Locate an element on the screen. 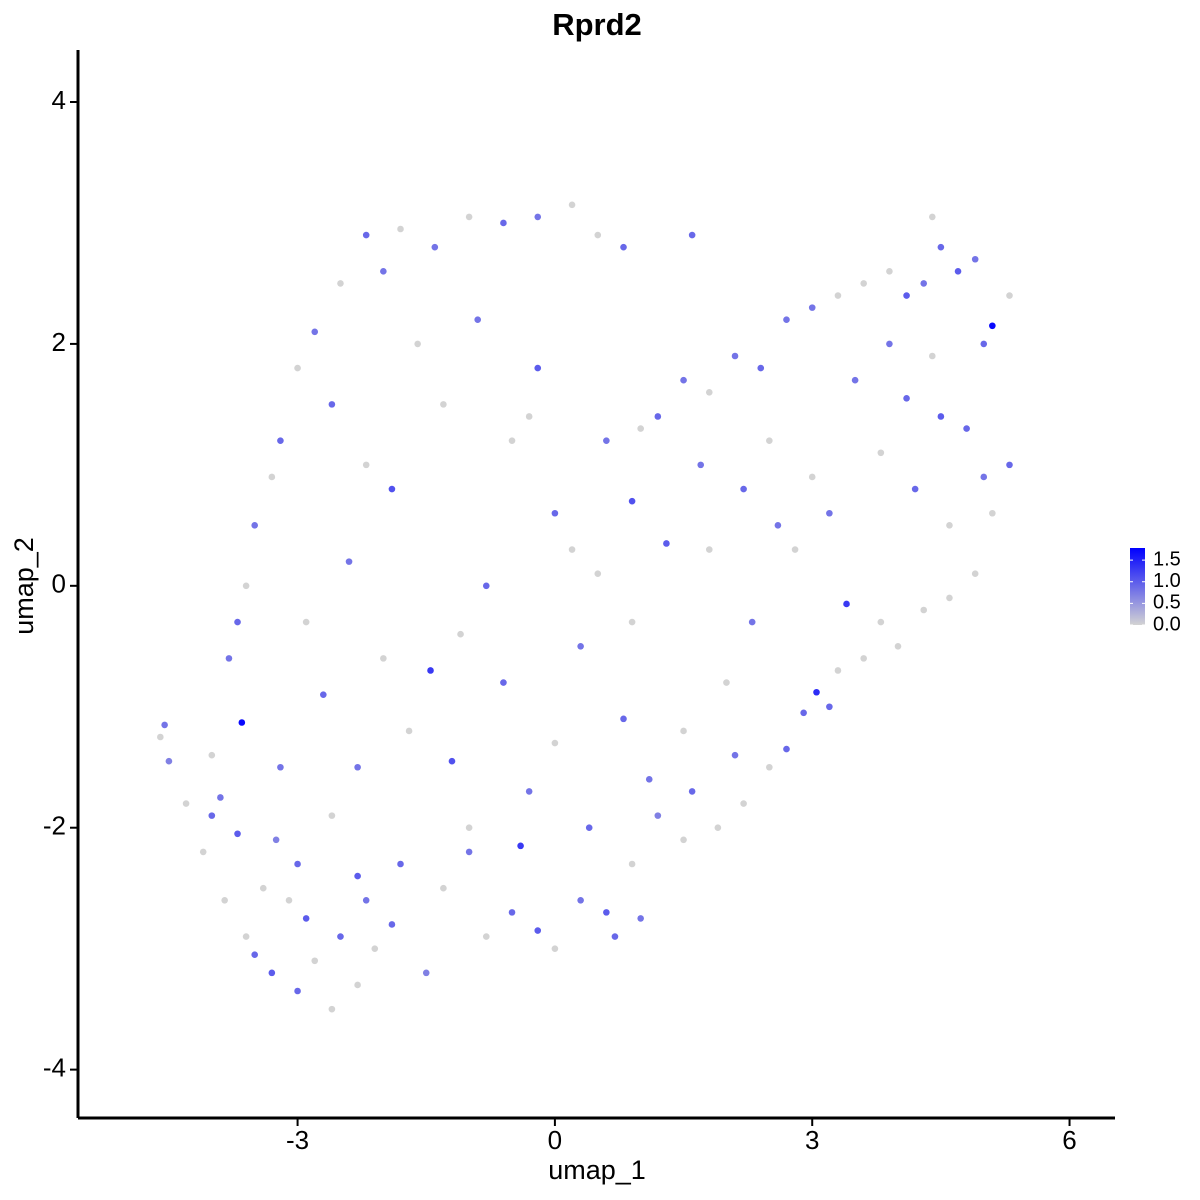 The width and height of the screenshot is (1200, 1200). y-tick-label: 4 is located at coordinates (59, 100).